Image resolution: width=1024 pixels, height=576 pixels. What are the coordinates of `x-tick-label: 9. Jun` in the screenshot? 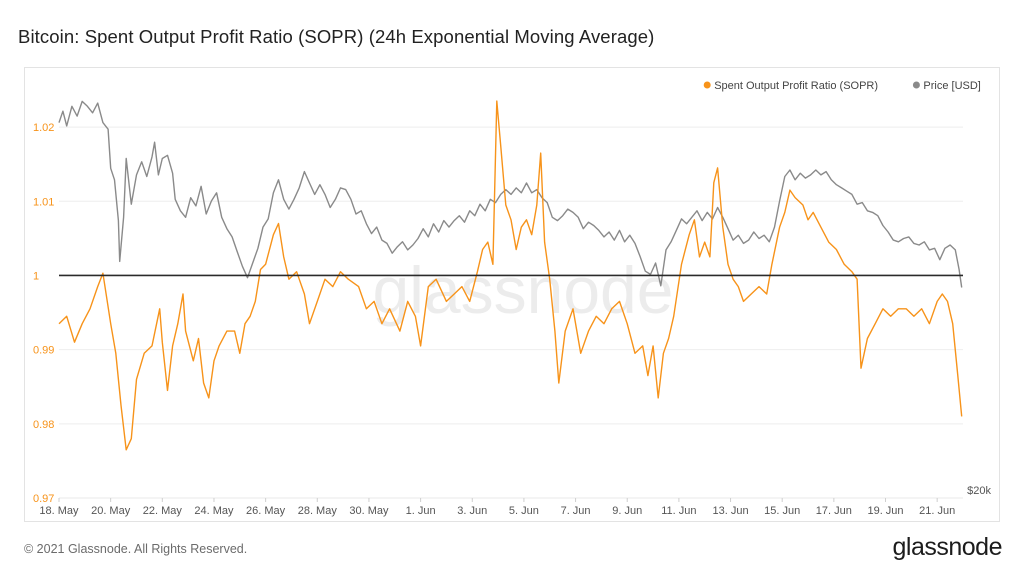 It's located at (627, 511).